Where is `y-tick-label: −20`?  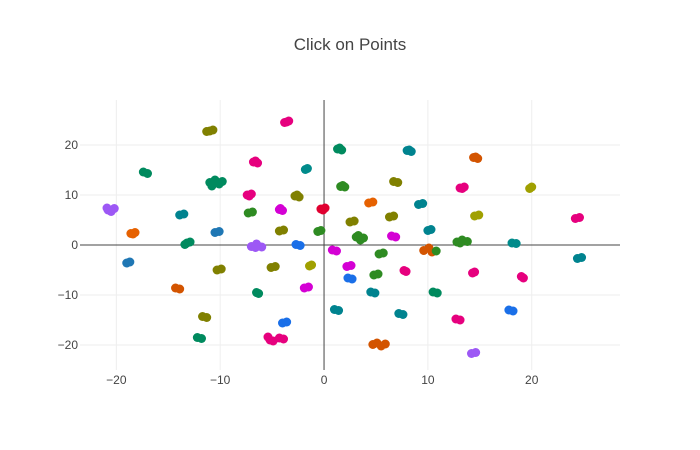 y-tick-label: −20 is located at coordinates (68, 345).